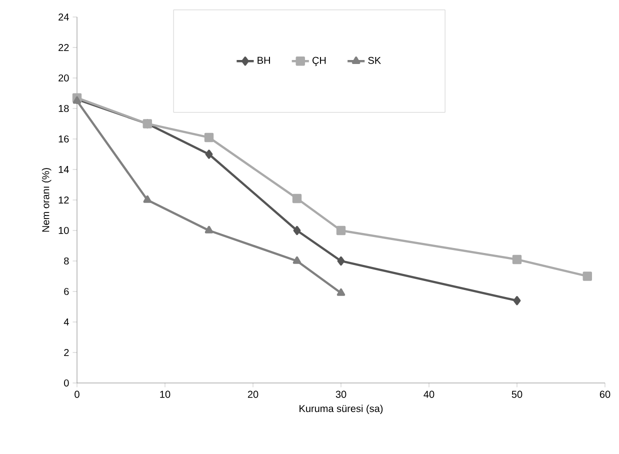  I want to click on x-axis-title: Kuruma süresi (sa), so click(341, 409).